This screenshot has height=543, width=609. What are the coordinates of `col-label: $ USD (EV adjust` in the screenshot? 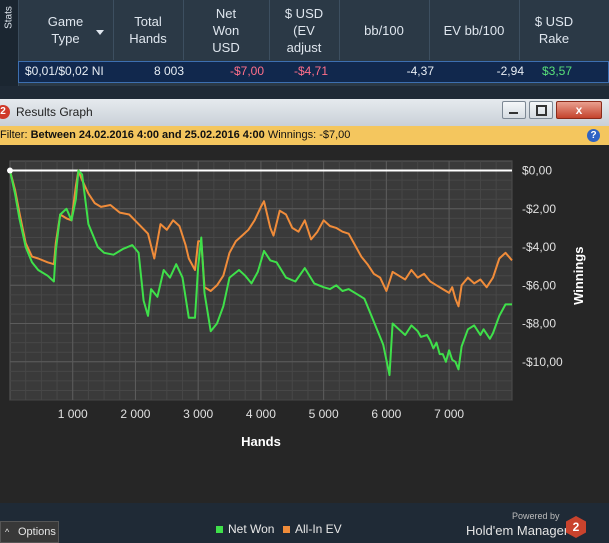 It's located at (304, 30).